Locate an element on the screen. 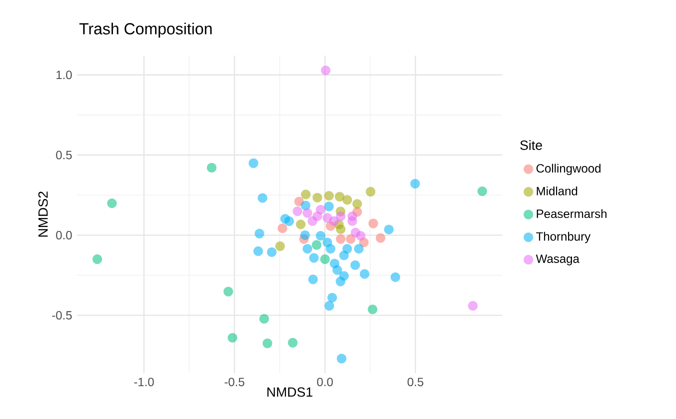 The width and height of the screenshot is (676, 419). x-tick-label: 0.0 is located at coordinates (325, 382).